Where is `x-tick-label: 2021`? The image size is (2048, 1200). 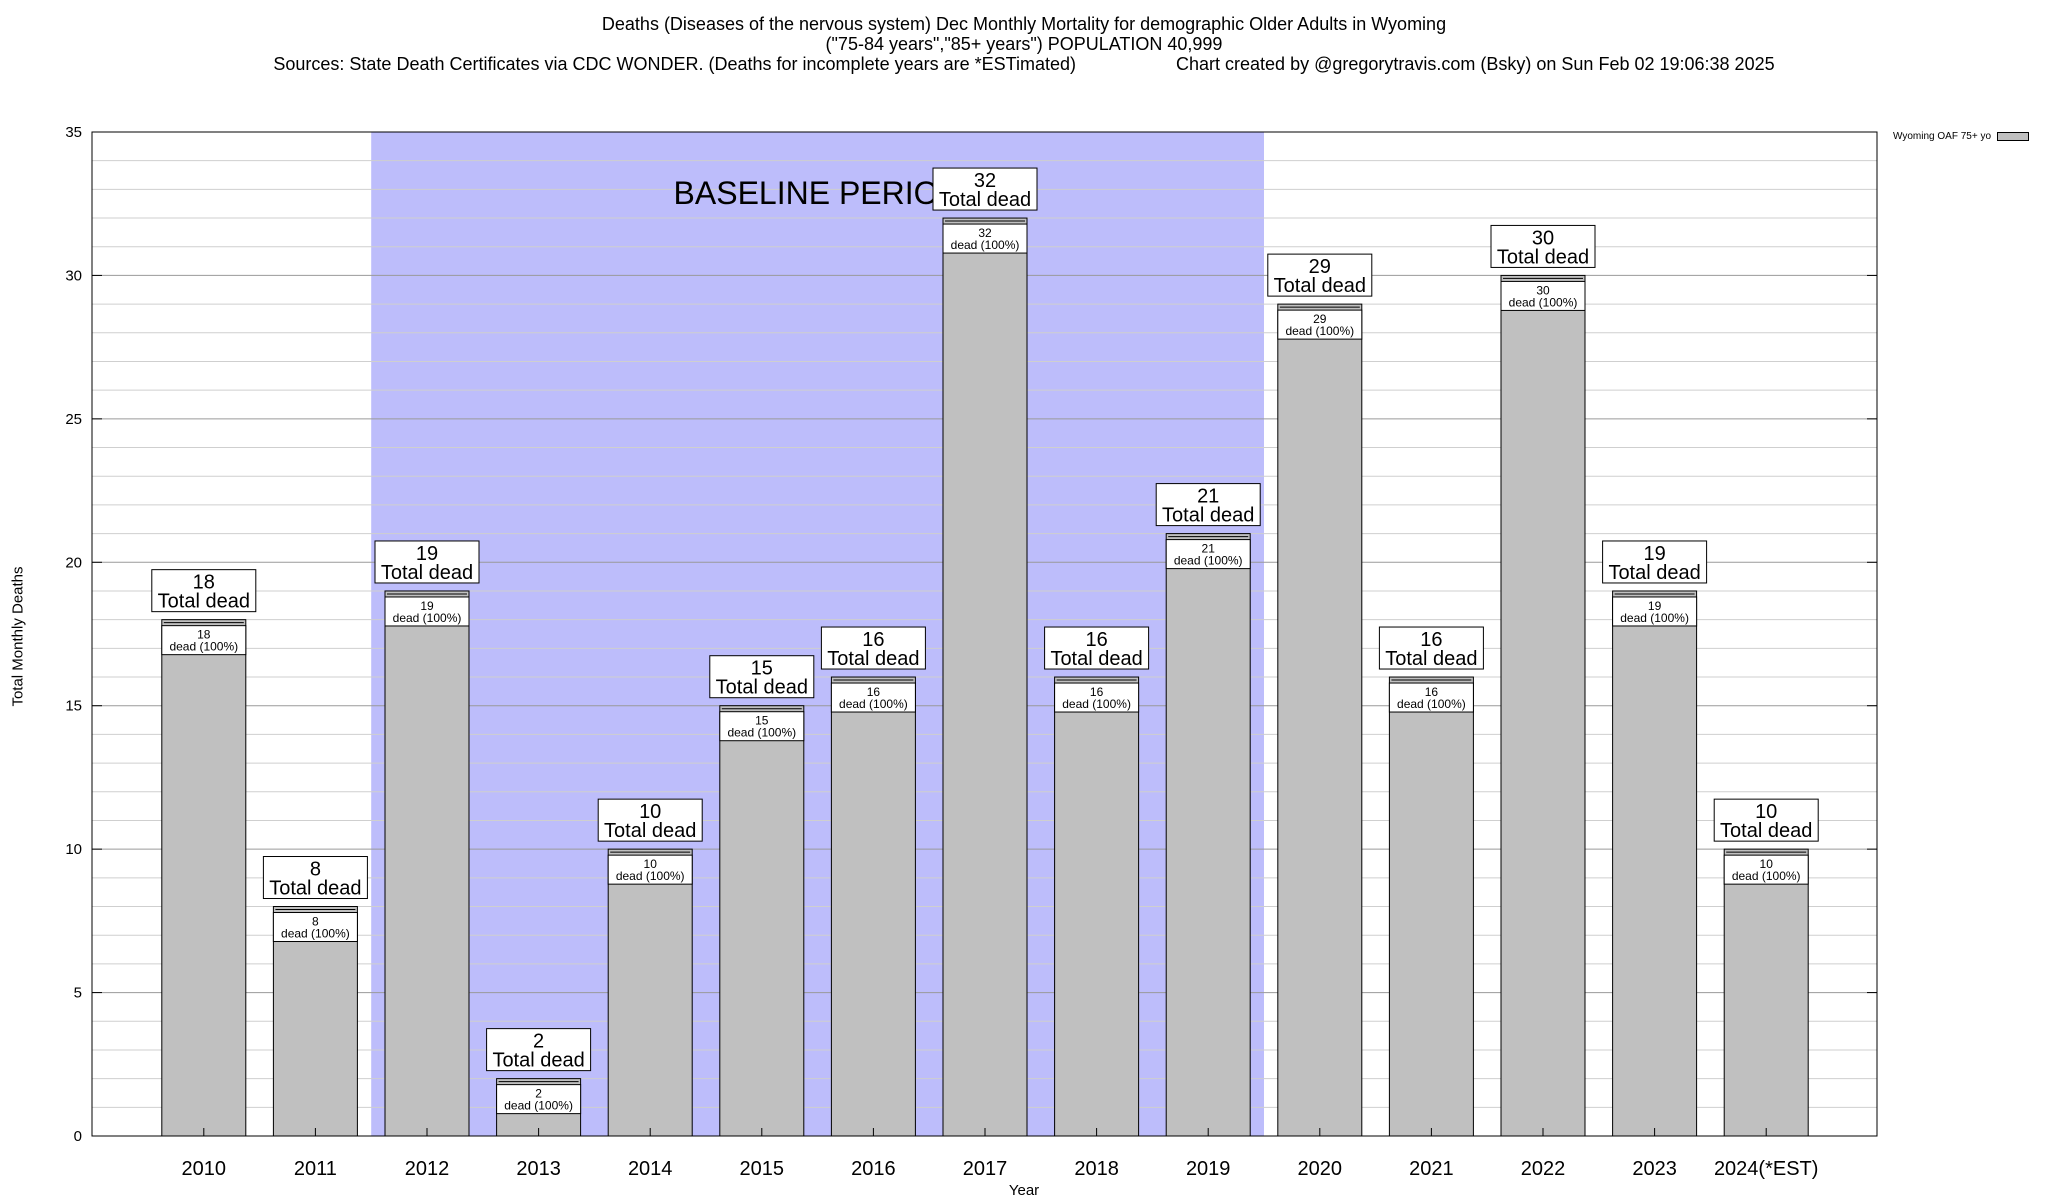 x-tick-label: 2021 is located at coordinates (1431, 1169).